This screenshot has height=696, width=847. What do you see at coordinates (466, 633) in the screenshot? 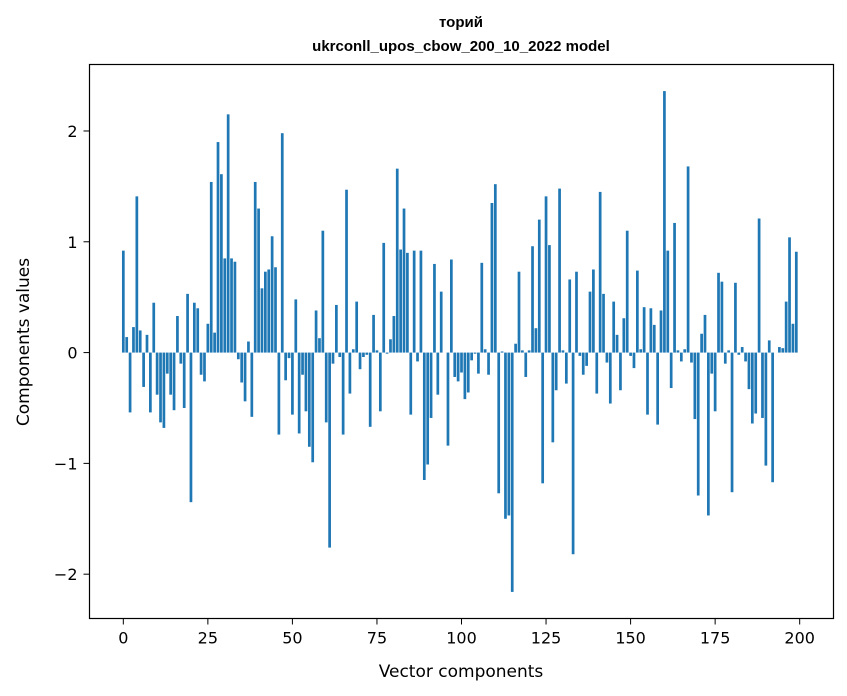
I see `x-axis-ticks: 0 25 50 75 100 125 150 175 200` at bounding box center [466, 633].